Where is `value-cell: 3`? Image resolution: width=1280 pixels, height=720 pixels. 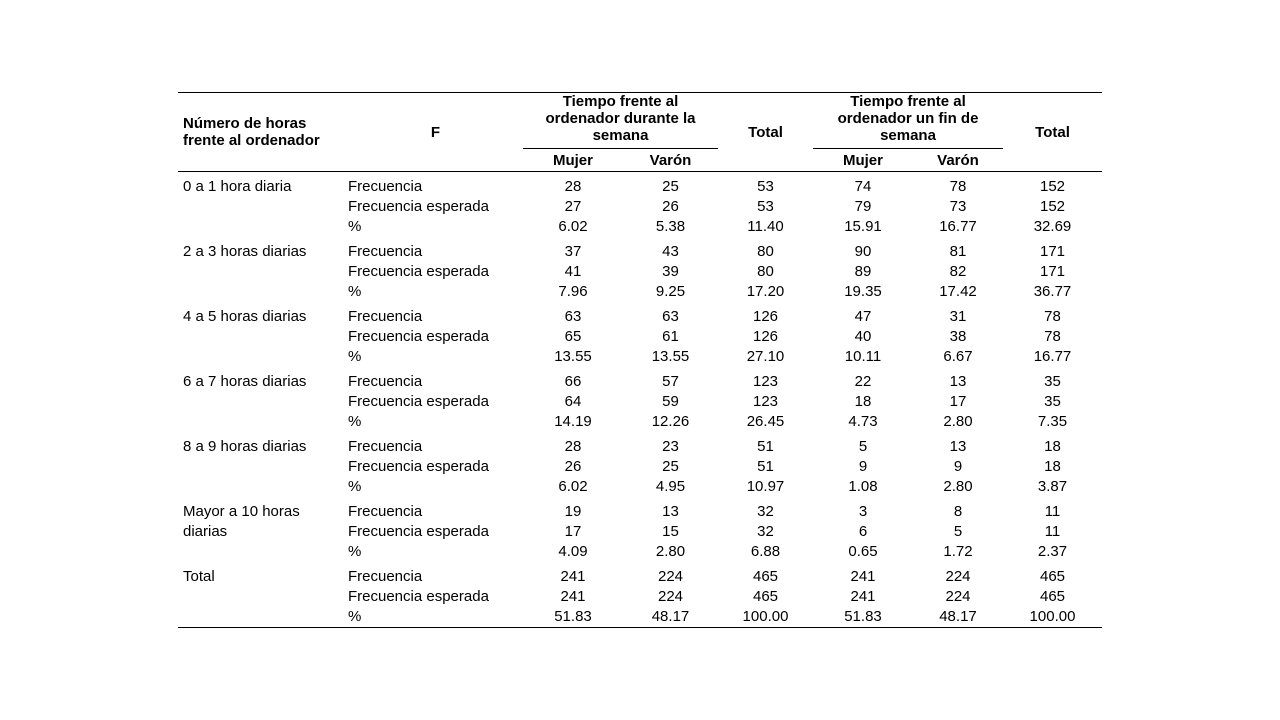
value-cell: 3 is located at coordinates (863, 511).